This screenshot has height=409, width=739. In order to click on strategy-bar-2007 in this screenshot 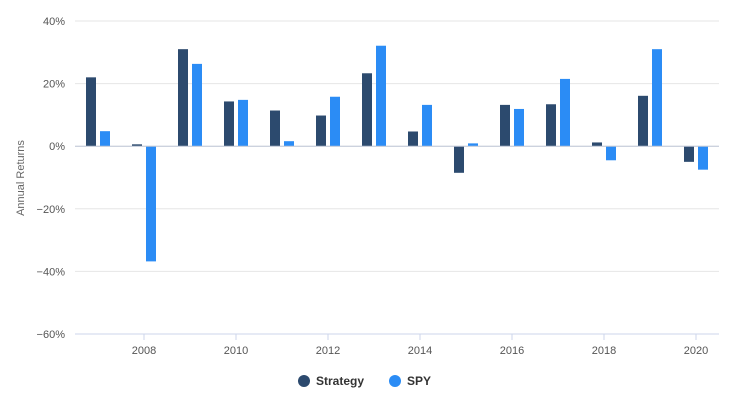, I will do `click(91, 112)`.